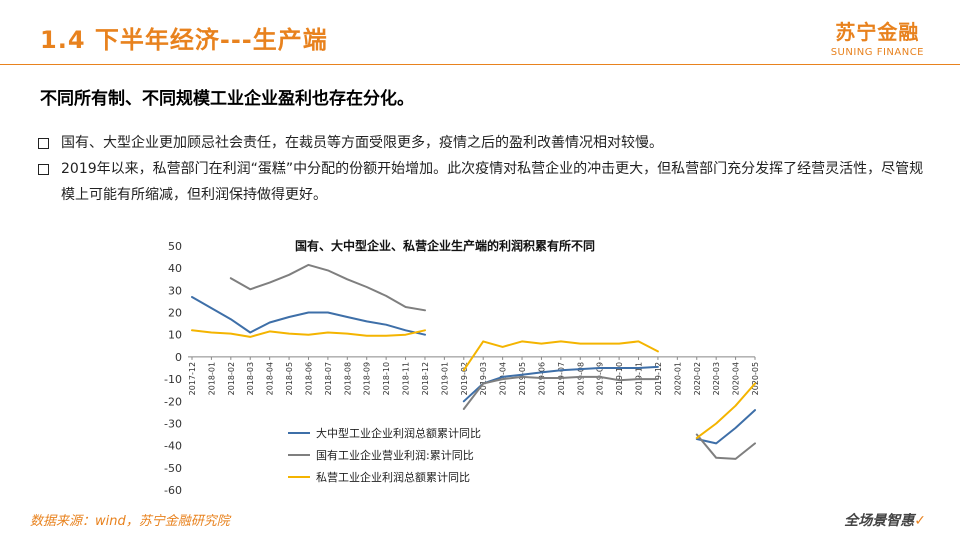 This screenshot has height=540, width=960. What do you see at coordinates (347, 378) in the screenshot?
I see `x-tick-label: 2018-08` at bounding box center [347, 378].